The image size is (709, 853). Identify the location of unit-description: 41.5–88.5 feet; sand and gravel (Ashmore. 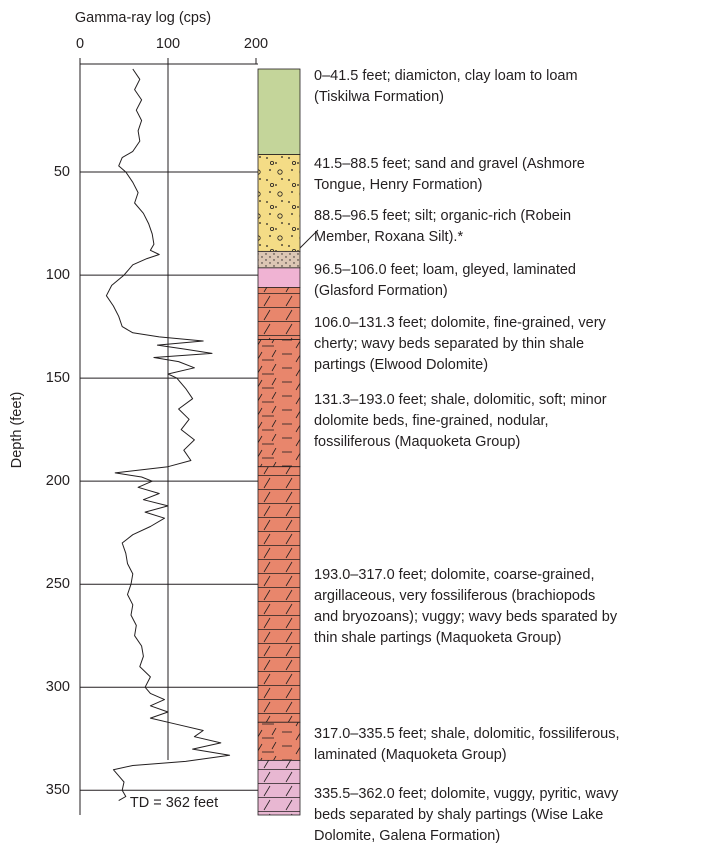
(449, 164).